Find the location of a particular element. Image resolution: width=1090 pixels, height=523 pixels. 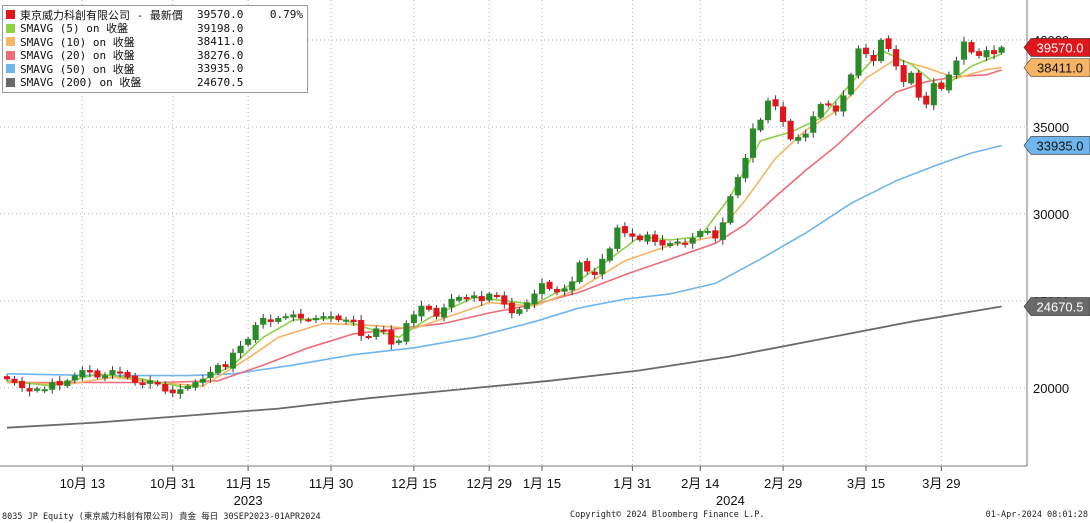

legend-name-sma50: SMAVG (50) on 收盤 is located at coordinates (77, 69).